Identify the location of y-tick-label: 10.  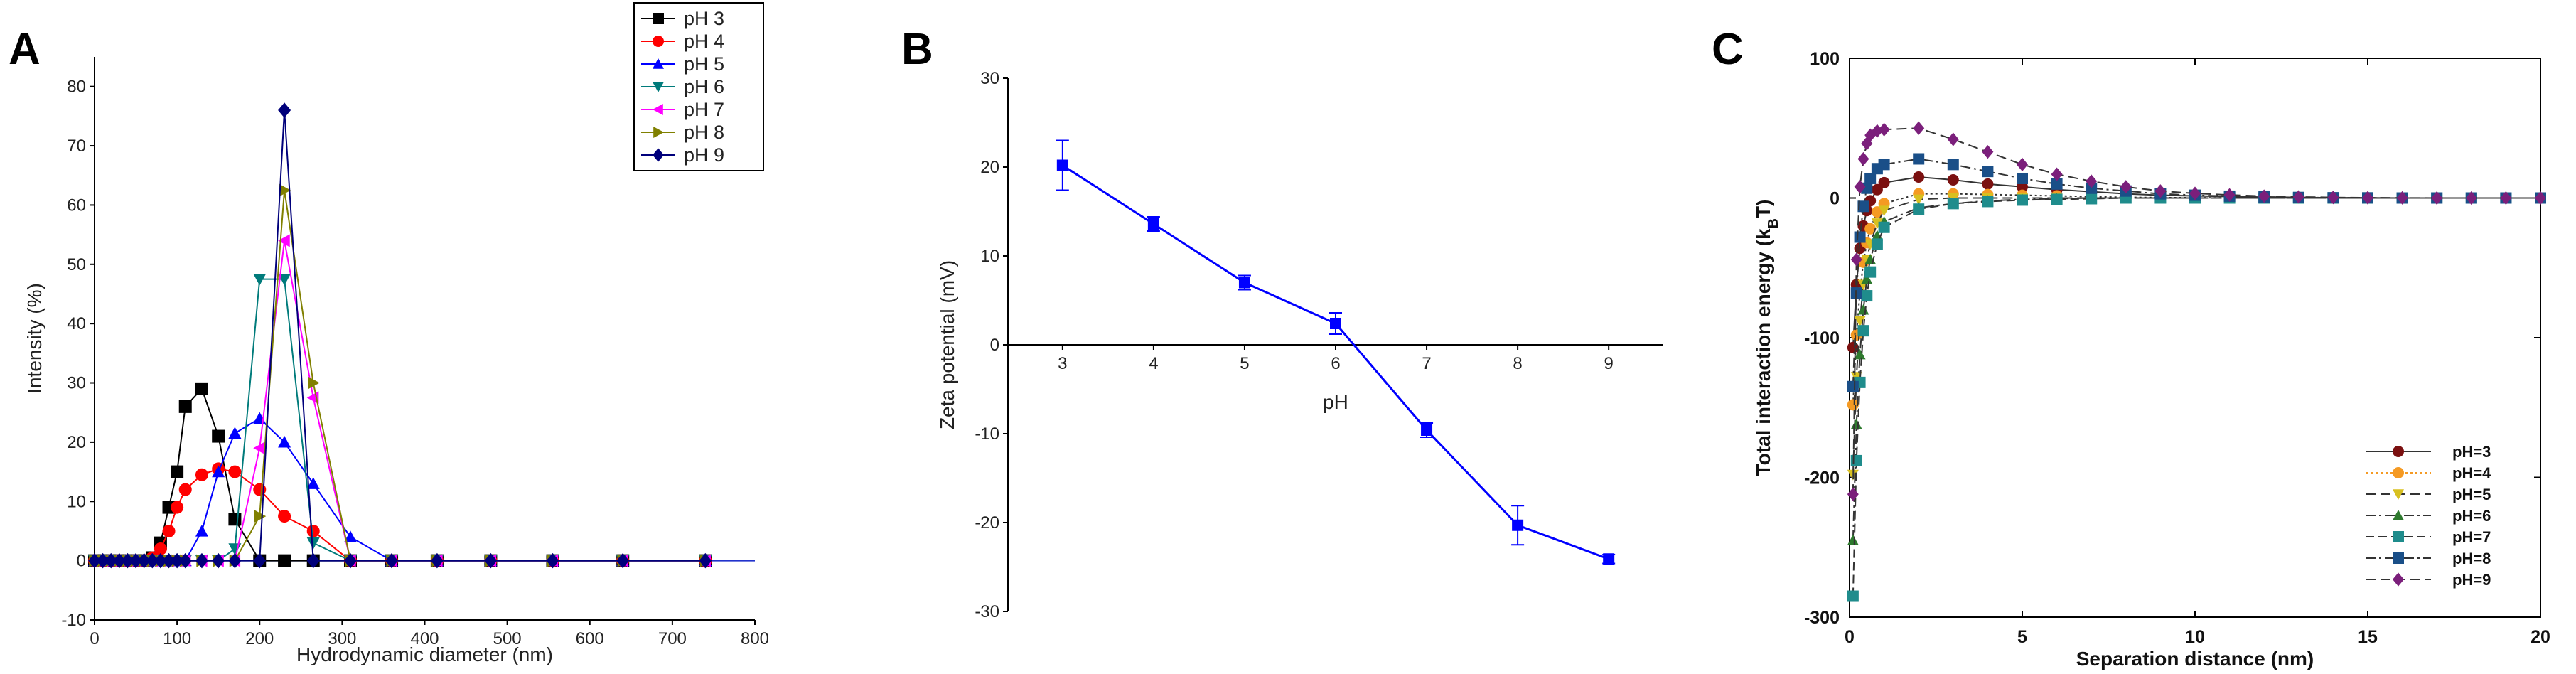
(76, 501).